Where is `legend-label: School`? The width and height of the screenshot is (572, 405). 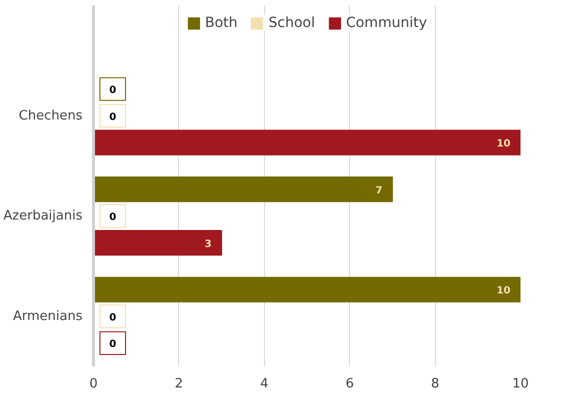
legend-label: School is located at coordinates (291, 23).